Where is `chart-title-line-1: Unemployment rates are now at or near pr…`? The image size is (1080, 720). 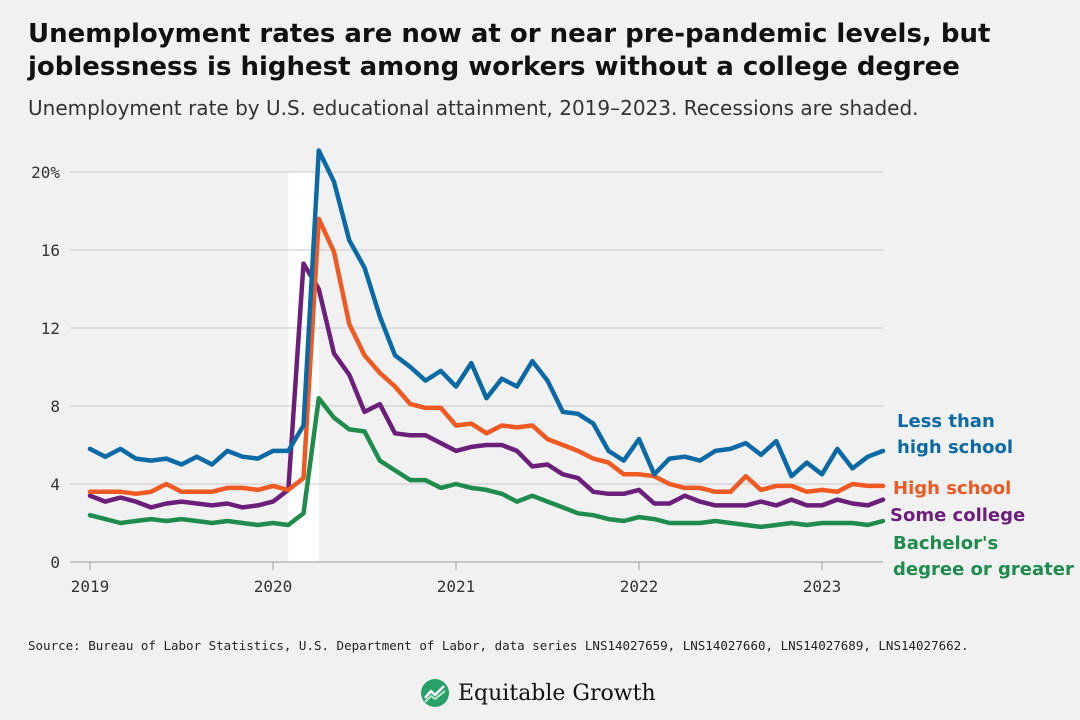
chart-title-line-1: Unemployment rates are now at or near pr… is located at coordinates (509, 34).